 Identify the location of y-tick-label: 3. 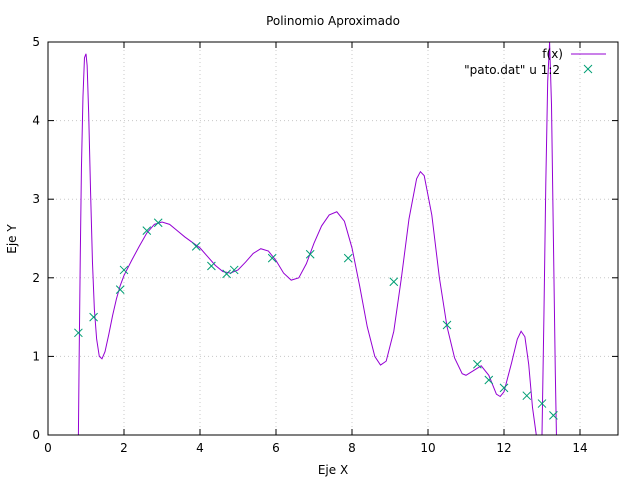
(36, 199).